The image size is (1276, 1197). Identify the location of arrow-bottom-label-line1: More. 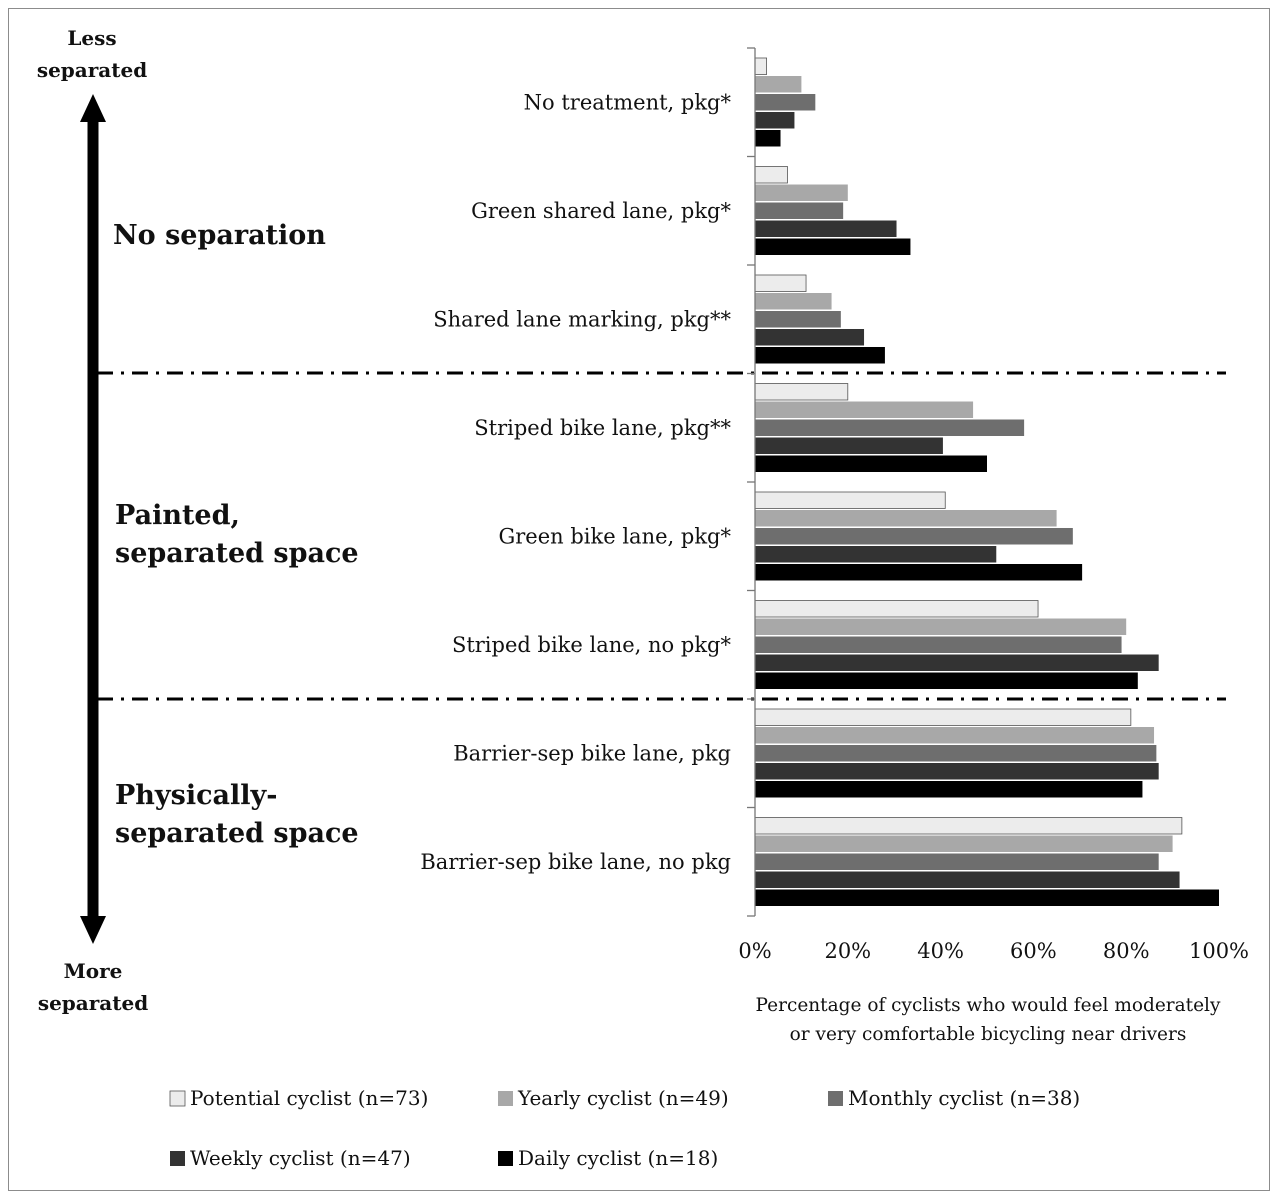
(93, 971).